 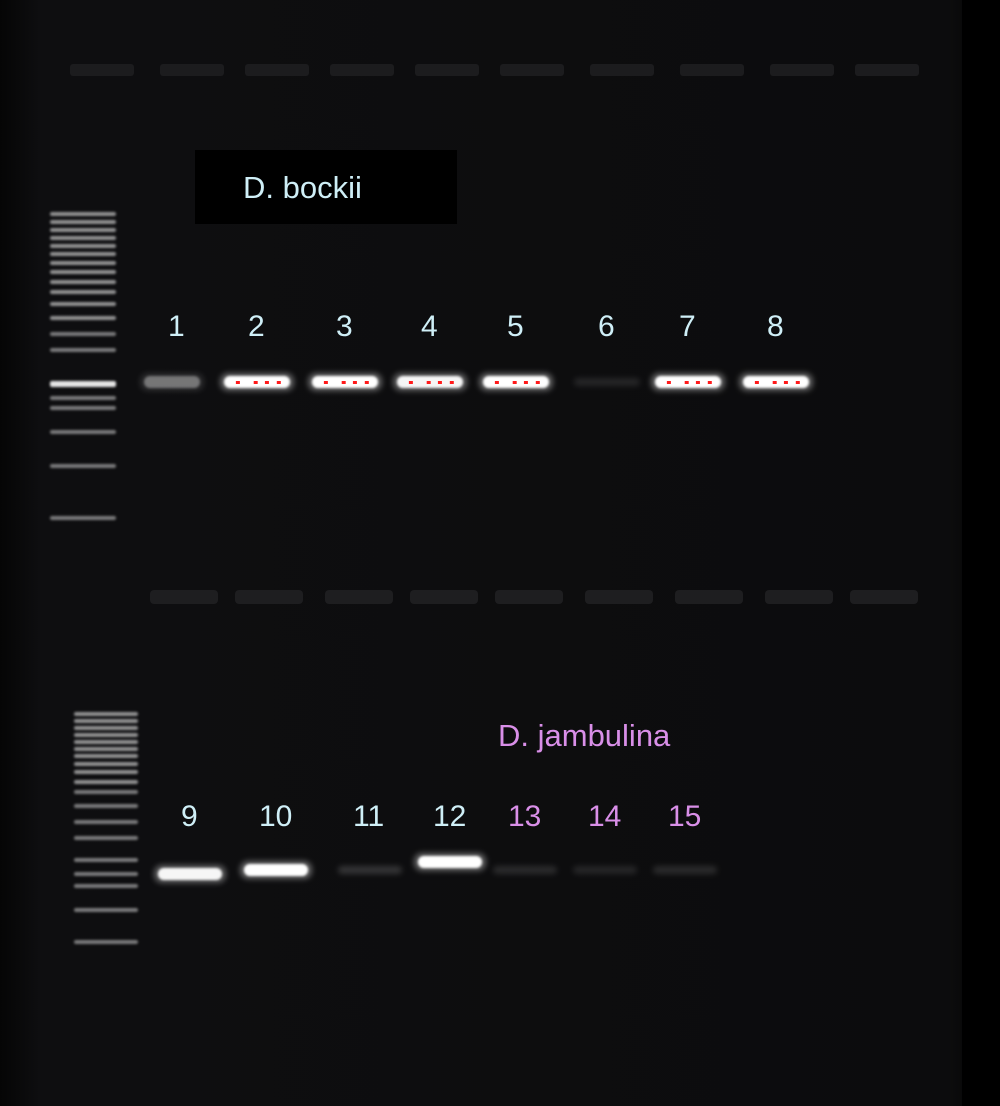 What do you see at coordinates (476, 382) in the screenshot?
I see `bands-top` at bounding box center [476, 382].